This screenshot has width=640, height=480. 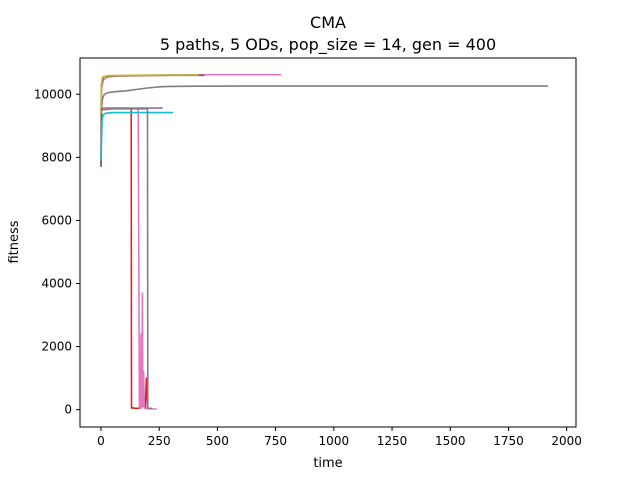 What do you see at coordinates (328, 45) in the screenshot?
I see `chart-subtitle: 5 paths, 5 ODs, pop_size = 14, gen = 400` at bounding box center [328, 45].